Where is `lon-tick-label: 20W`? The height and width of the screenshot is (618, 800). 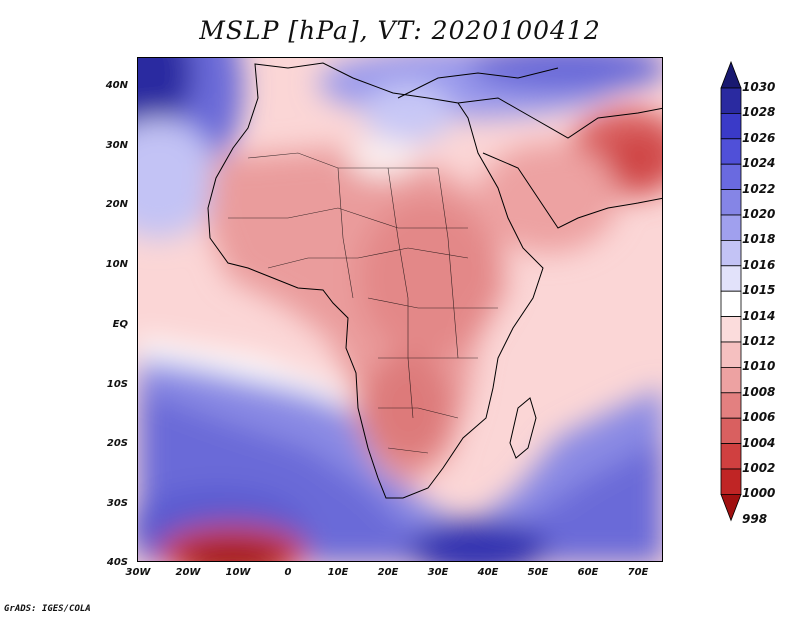 lon-tick-label: 20W is located at coordinates (188, 572).